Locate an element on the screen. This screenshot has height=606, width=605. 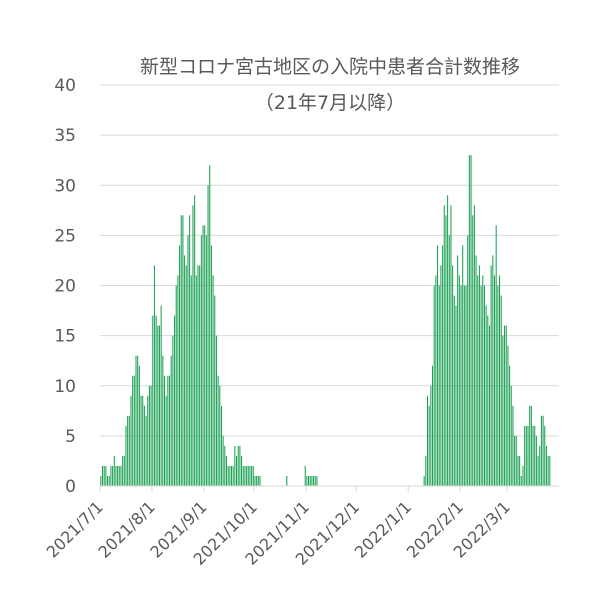
y-tick-label: 35 is located at coordinates (65, 136).